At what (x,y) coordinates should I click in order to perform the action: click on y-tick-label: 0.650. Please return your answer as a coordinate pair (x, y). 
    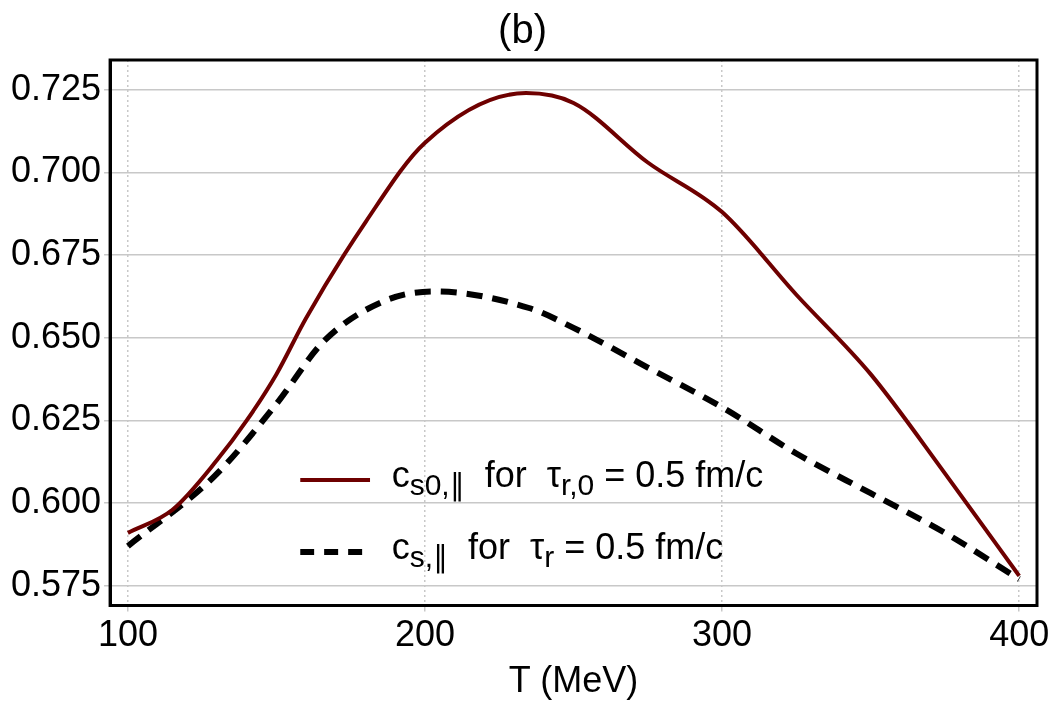
    Looking at the image, I should click on (56, 335).